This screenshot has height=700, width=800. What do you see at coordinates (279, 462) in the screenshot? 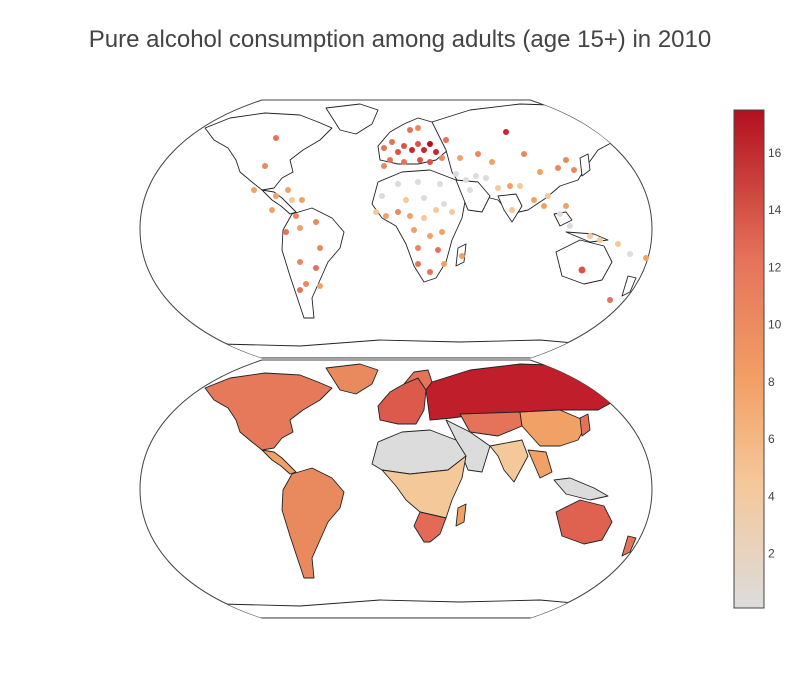
I see `region-central-america` at bounding box center [279, 462].